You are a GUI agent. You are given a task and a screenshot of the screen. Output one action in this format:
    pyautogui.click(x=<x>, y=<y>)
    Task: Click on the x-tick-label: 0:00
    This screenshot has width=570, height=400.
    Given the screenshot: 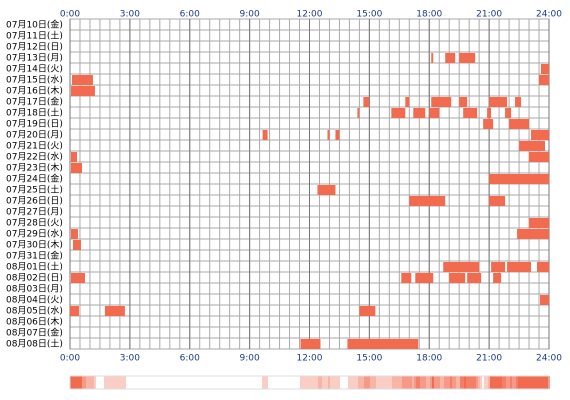 What is the action you would take?
    pyautogui.click(x=70, y=359)
    